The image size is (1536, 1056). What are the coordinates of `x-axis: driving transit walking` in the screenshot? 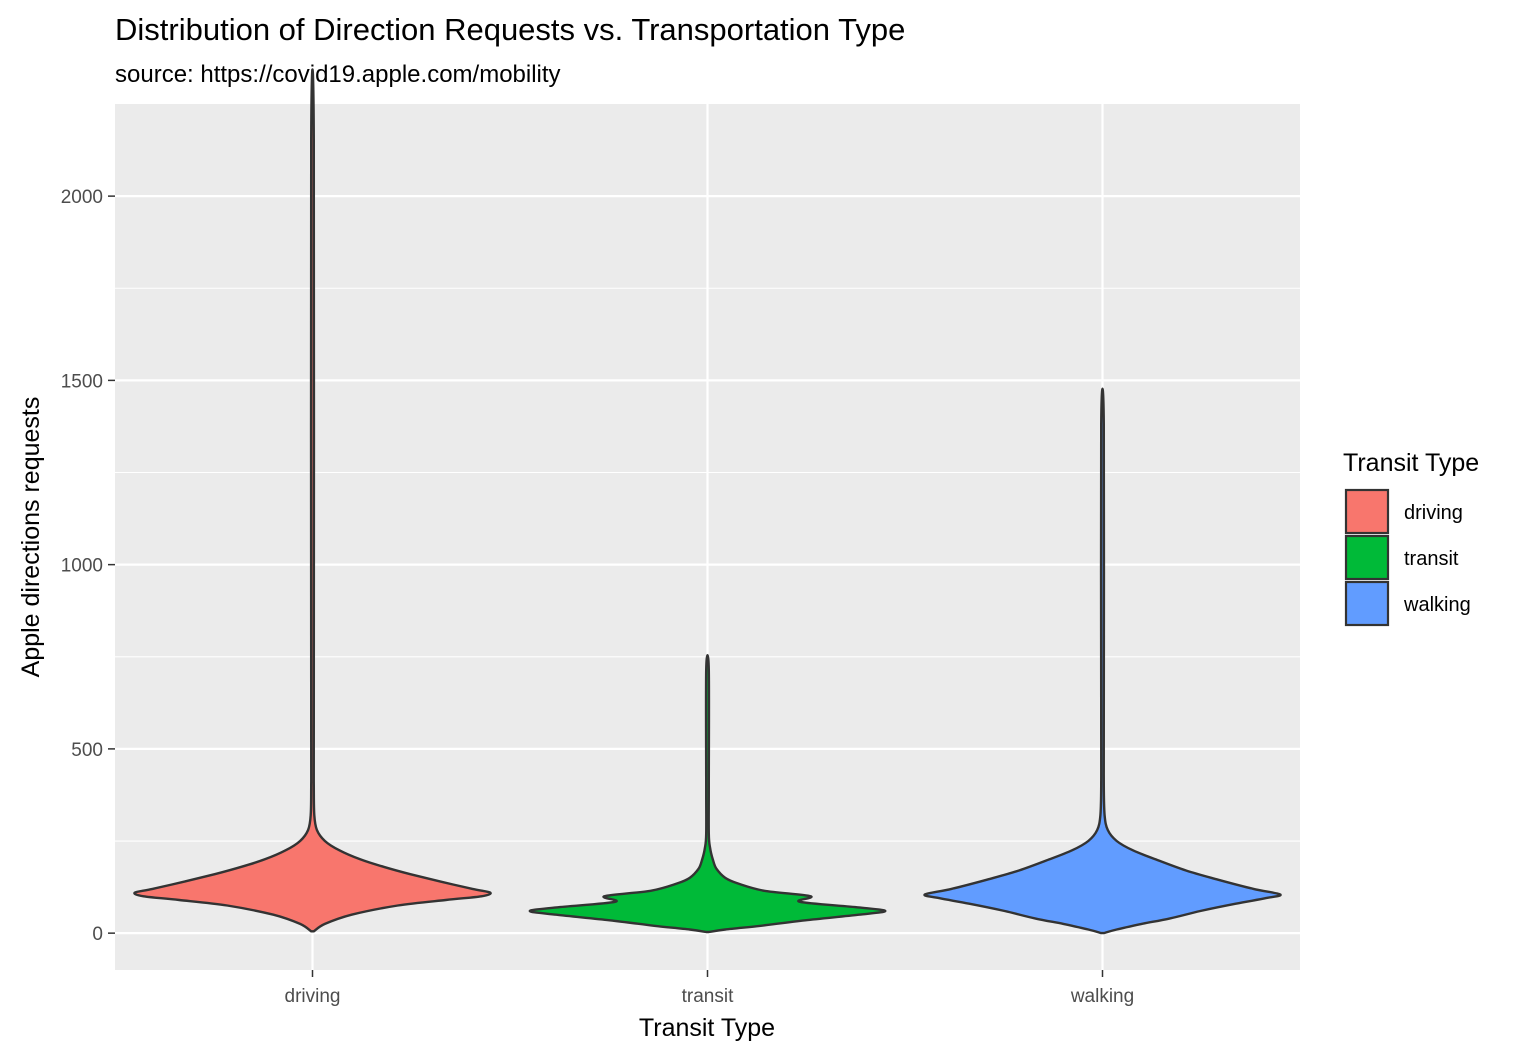 It's located at (709, 988).